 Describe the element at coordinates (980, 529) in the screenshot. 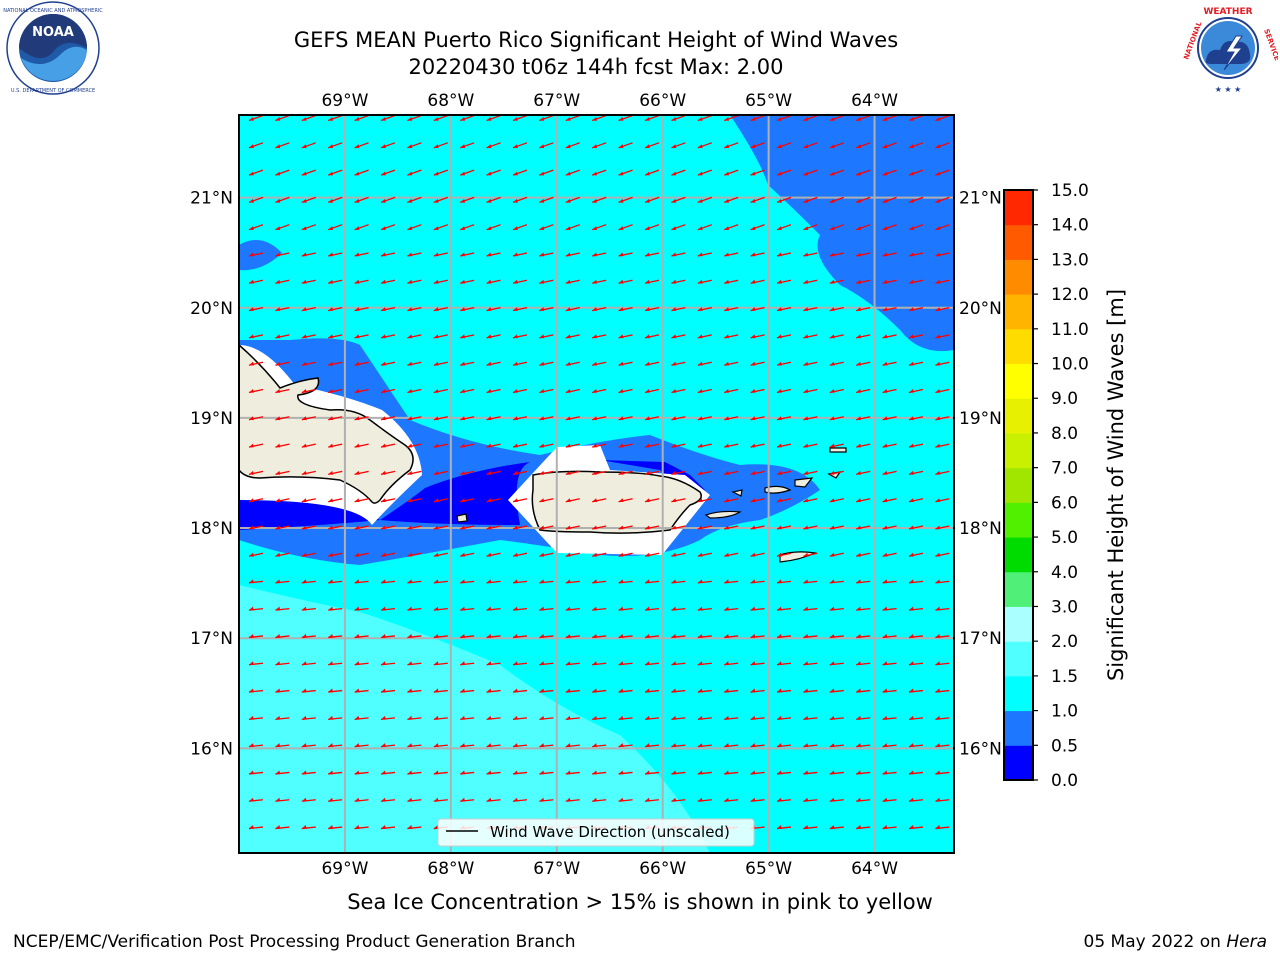

I see `lat-label-right: 18°N` at that location.